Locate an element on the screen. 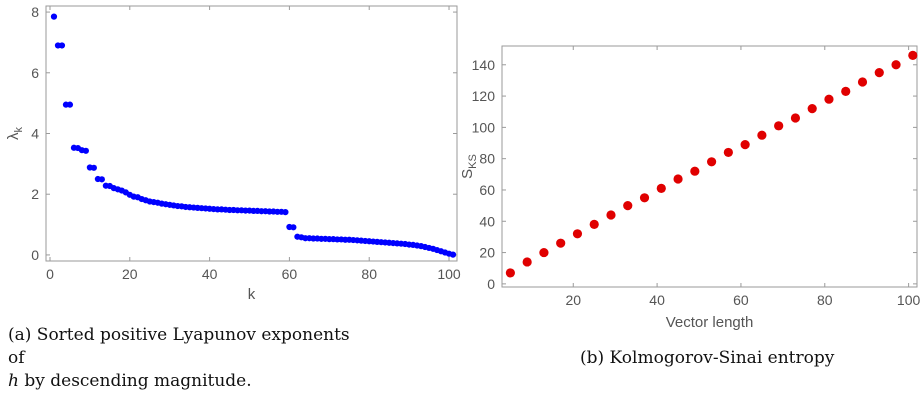 The image size is (922, 393). y-tick-label: 6 is located at coordinates (35, 73).